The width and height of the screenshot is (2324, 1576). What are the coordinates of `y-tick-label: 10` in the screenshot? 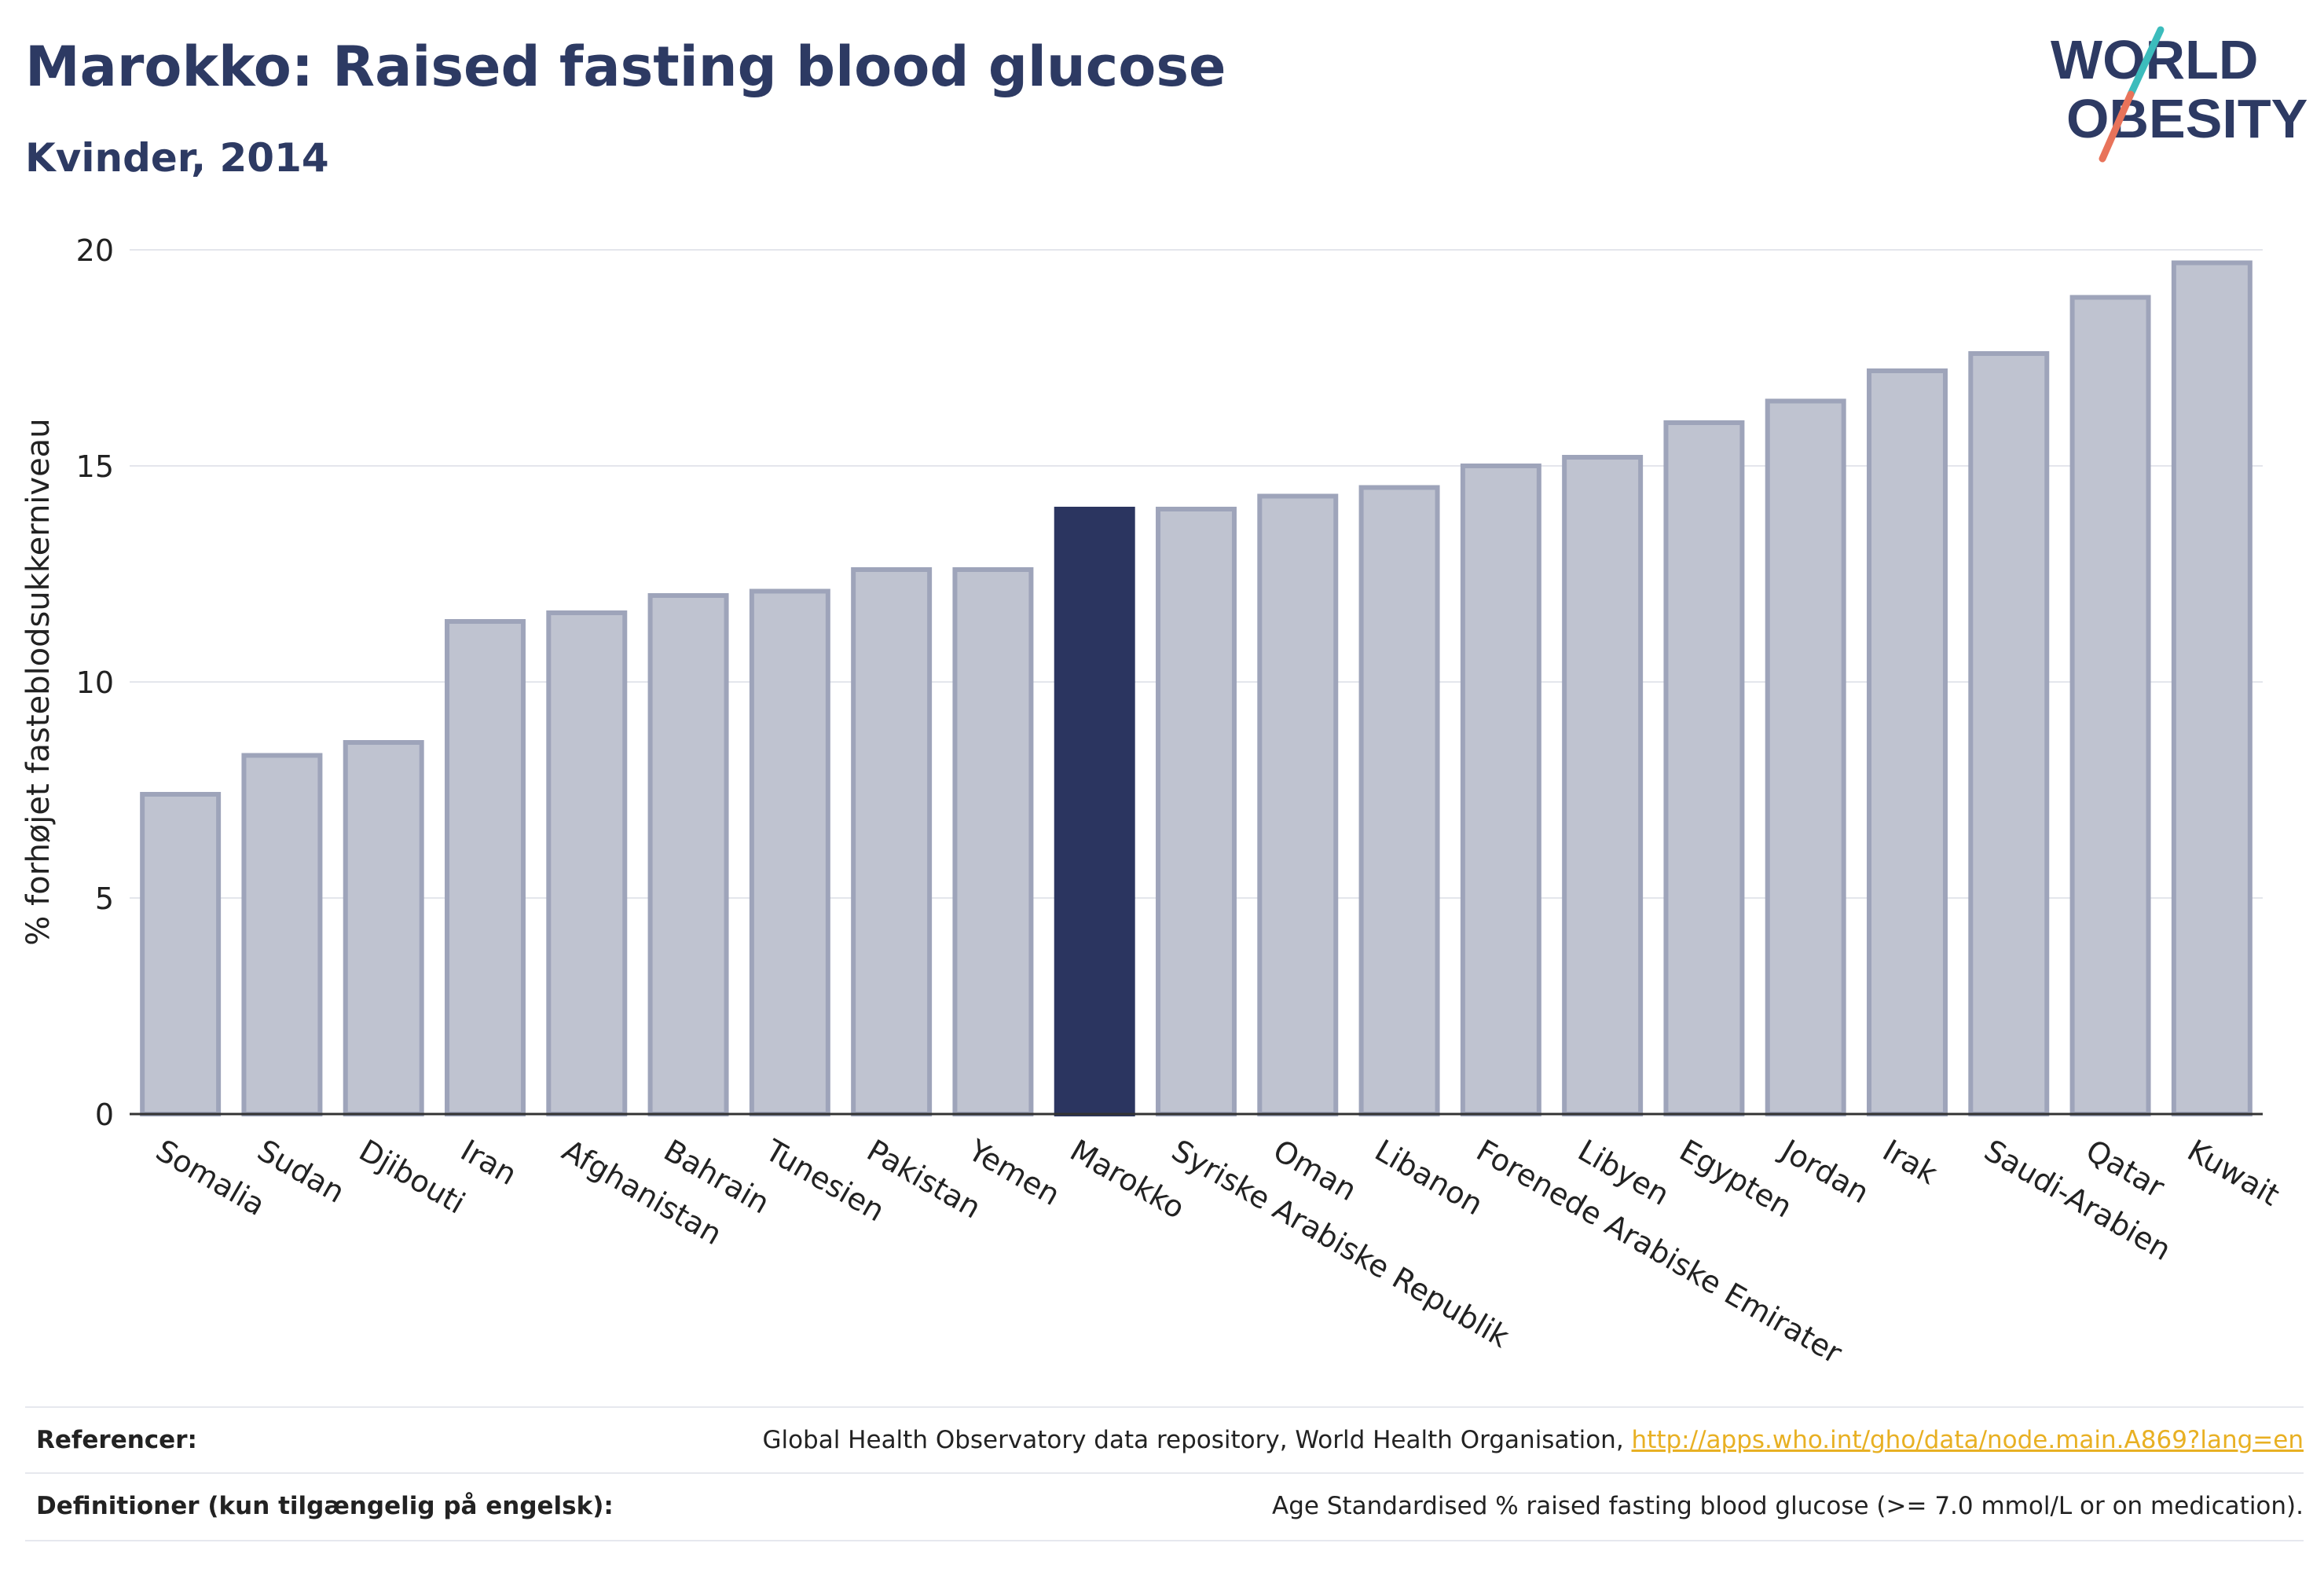 It's located at (95, 682).